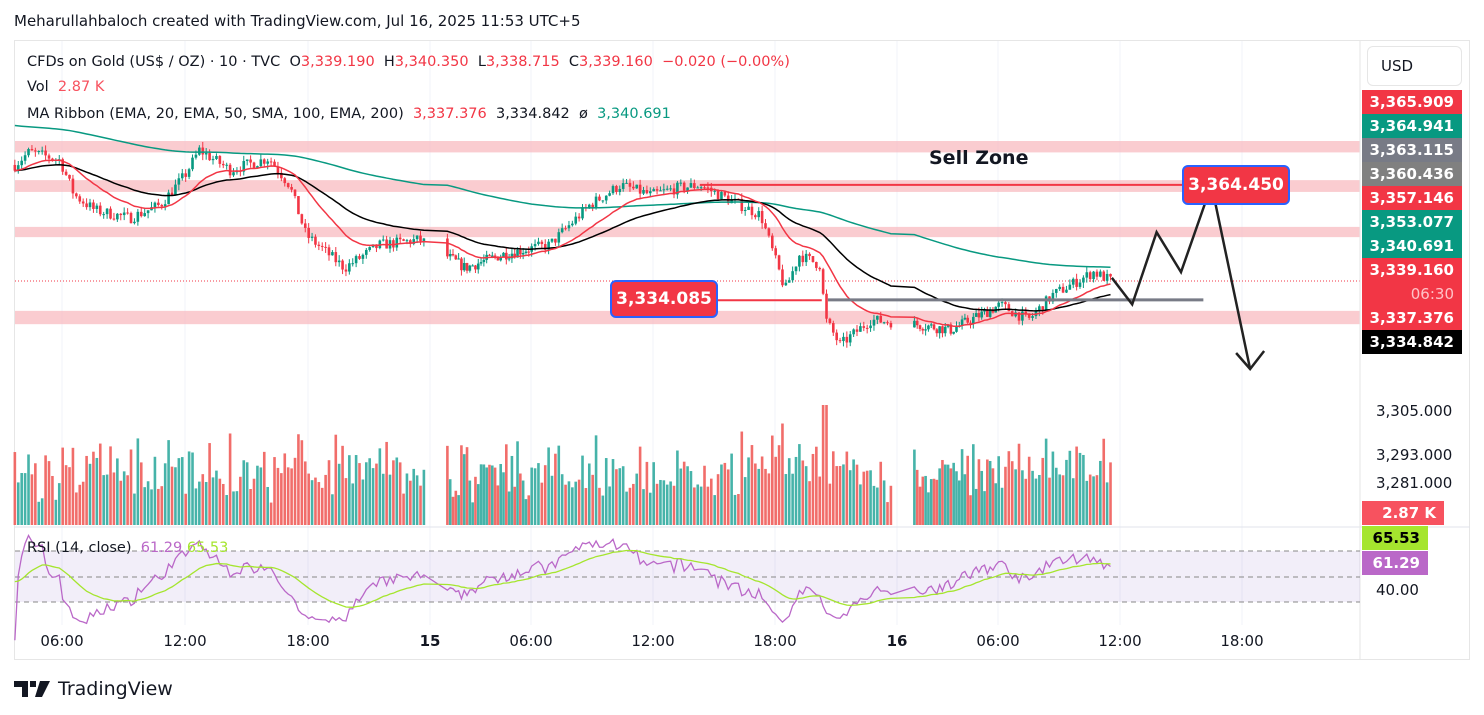  I want to click on rsi-legend: RSI (14, close) 61.29 65.53, so click(127, 548).